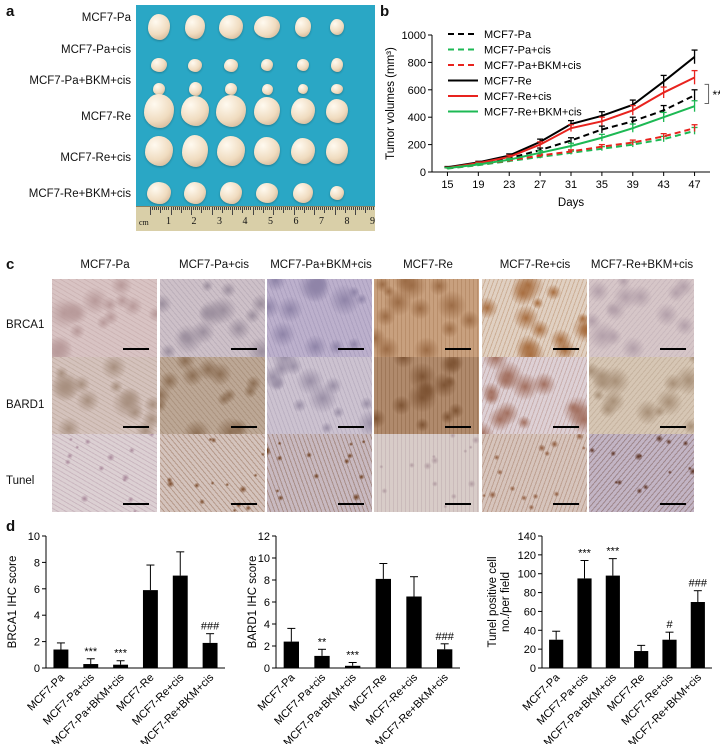  I want to click on legend-label: MCF7-Pa+cis, so click(517, 51).